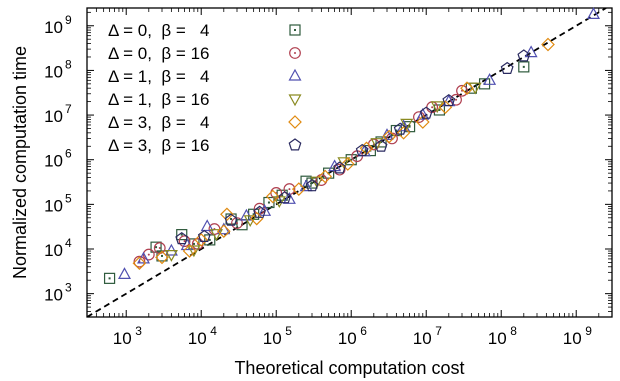  Describe the element at coordinates (349, 368) in the screenshot. I see `x-axis-label: Theoretical computation cost` at that location.